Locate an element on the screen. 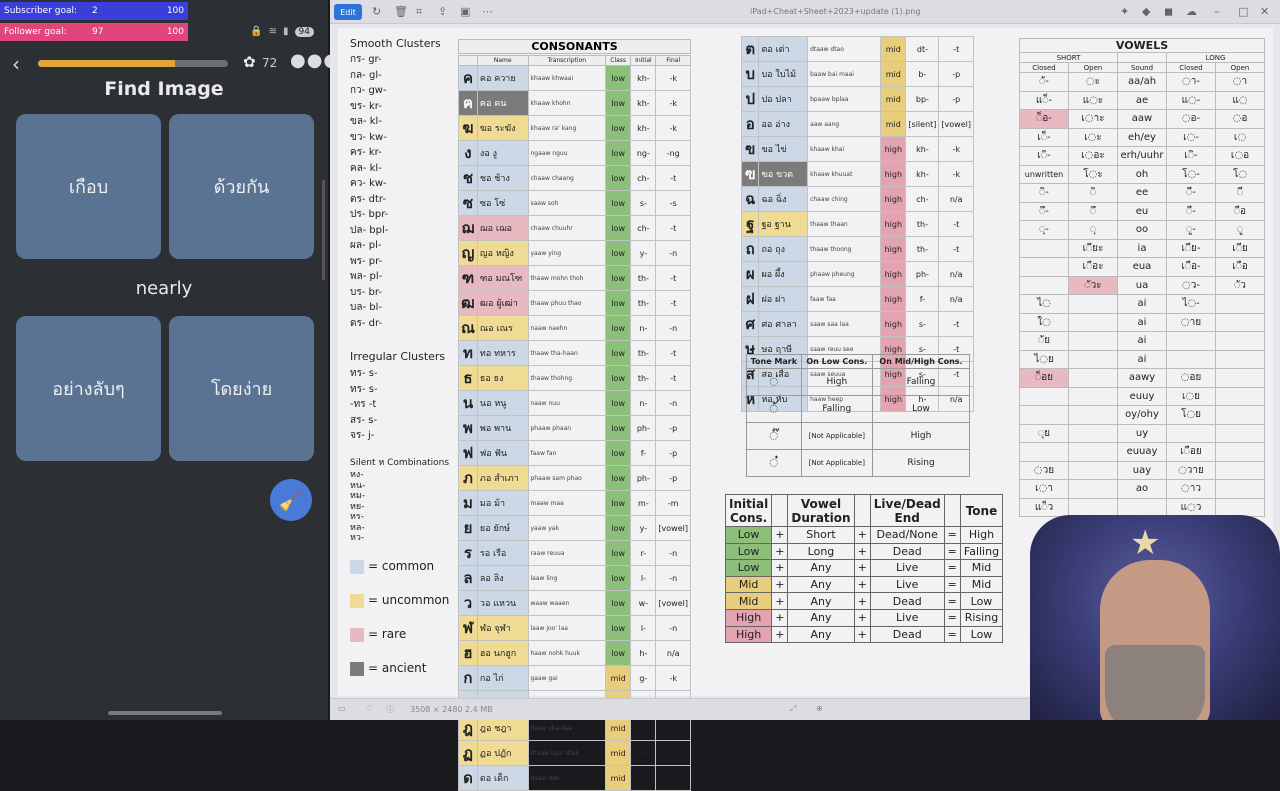 The width and height of the screenshot is (1280, 791). consonant-header: Name is located at coordinates (502, 60).